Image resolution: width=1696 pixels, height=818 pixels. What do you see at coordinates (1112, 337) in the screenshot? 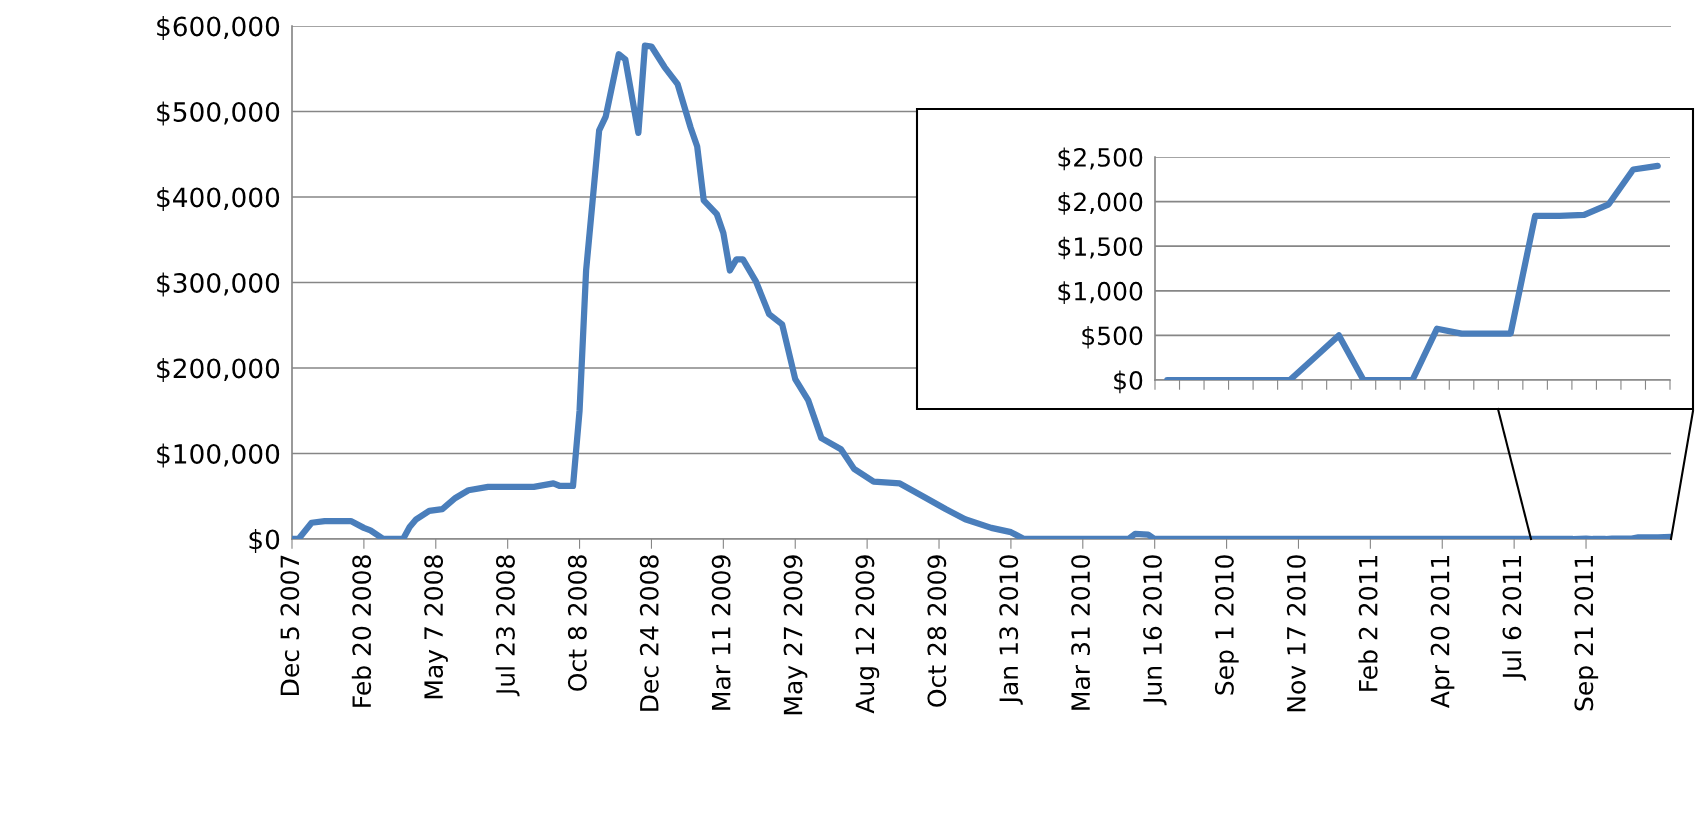
I see `y-tick-label: $500` at bounding box center [1112, 337].